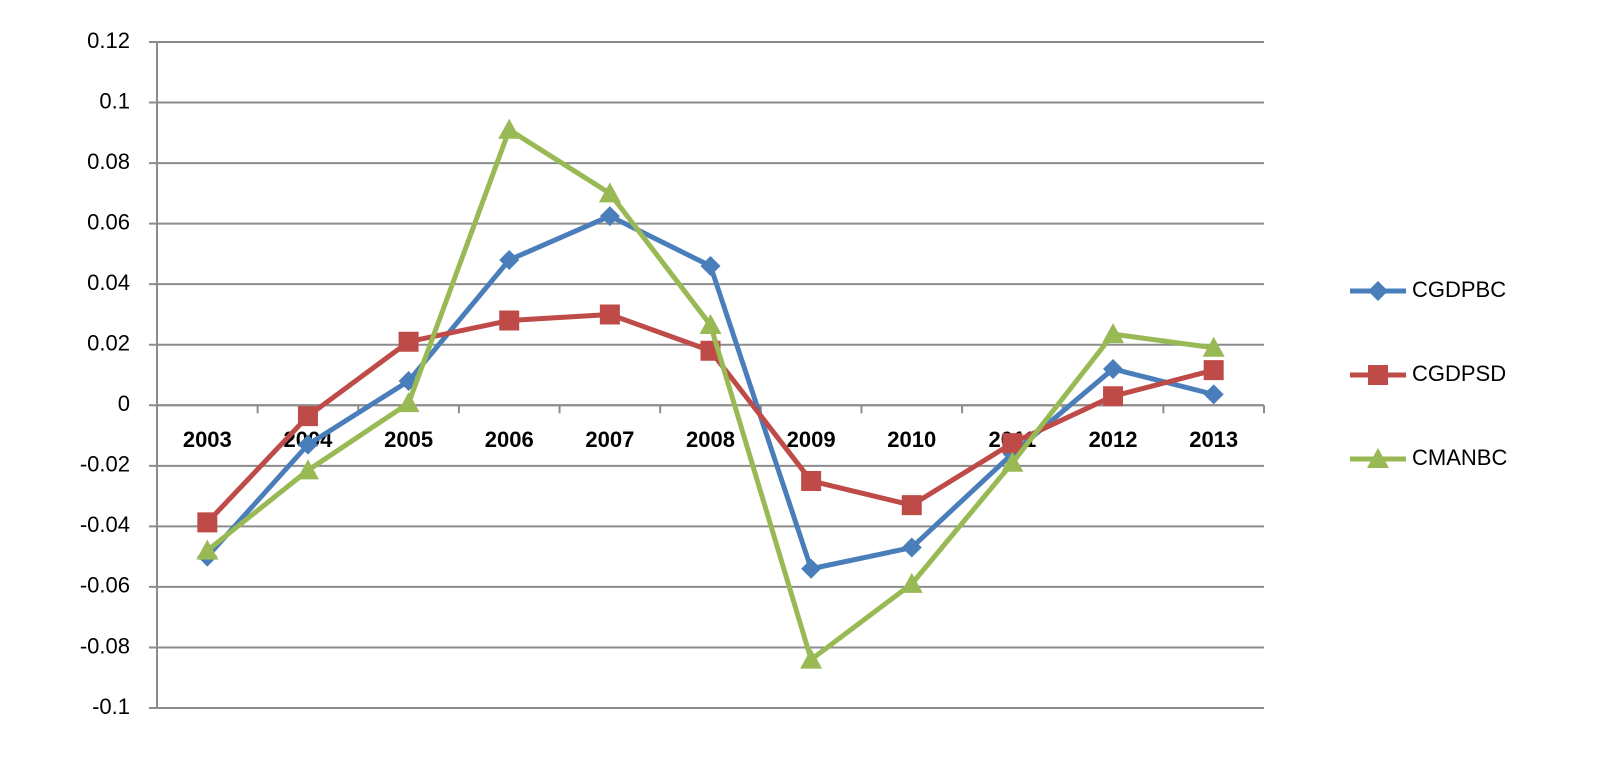 This screenshot has height=759, width=1611. Describe the element at coordinates (105, 464) in the screenshot. I see `y-tick-label: -0.02` at that location.